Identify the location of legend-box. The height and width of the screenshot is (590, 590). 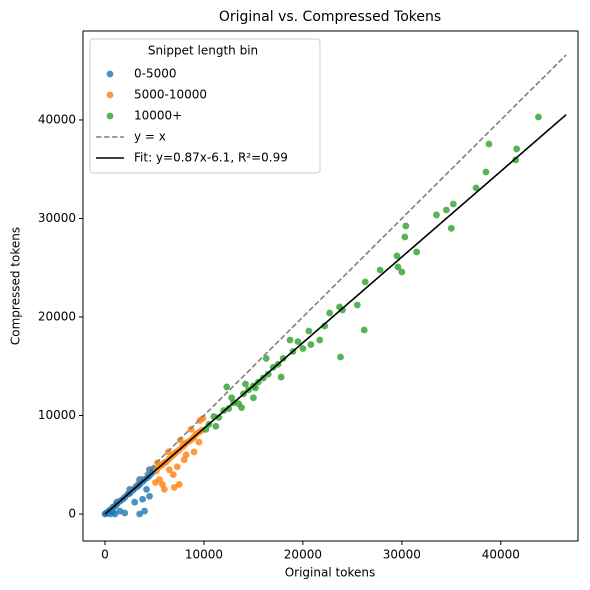
(205, 106).